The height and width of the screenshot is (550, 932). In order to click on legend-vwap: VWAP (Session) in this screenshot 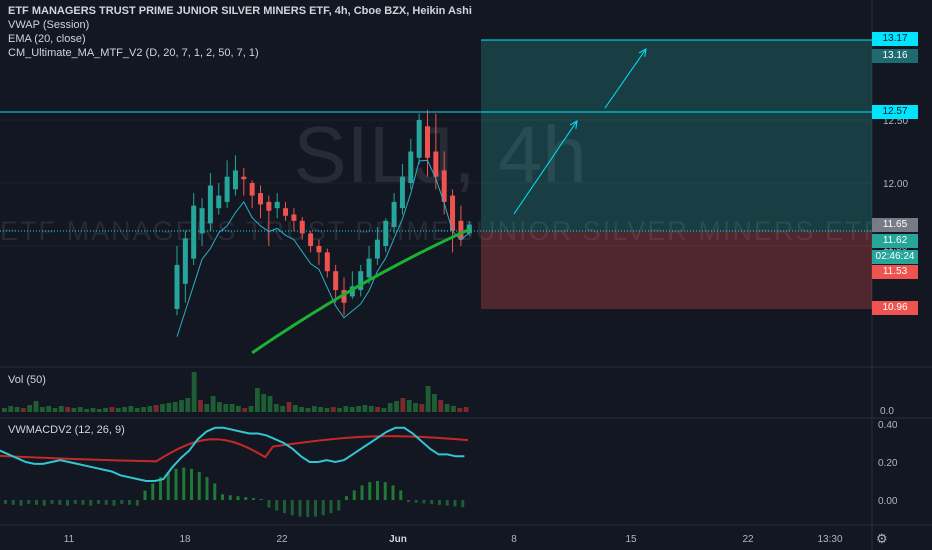, I will do `click(49, 25)`.